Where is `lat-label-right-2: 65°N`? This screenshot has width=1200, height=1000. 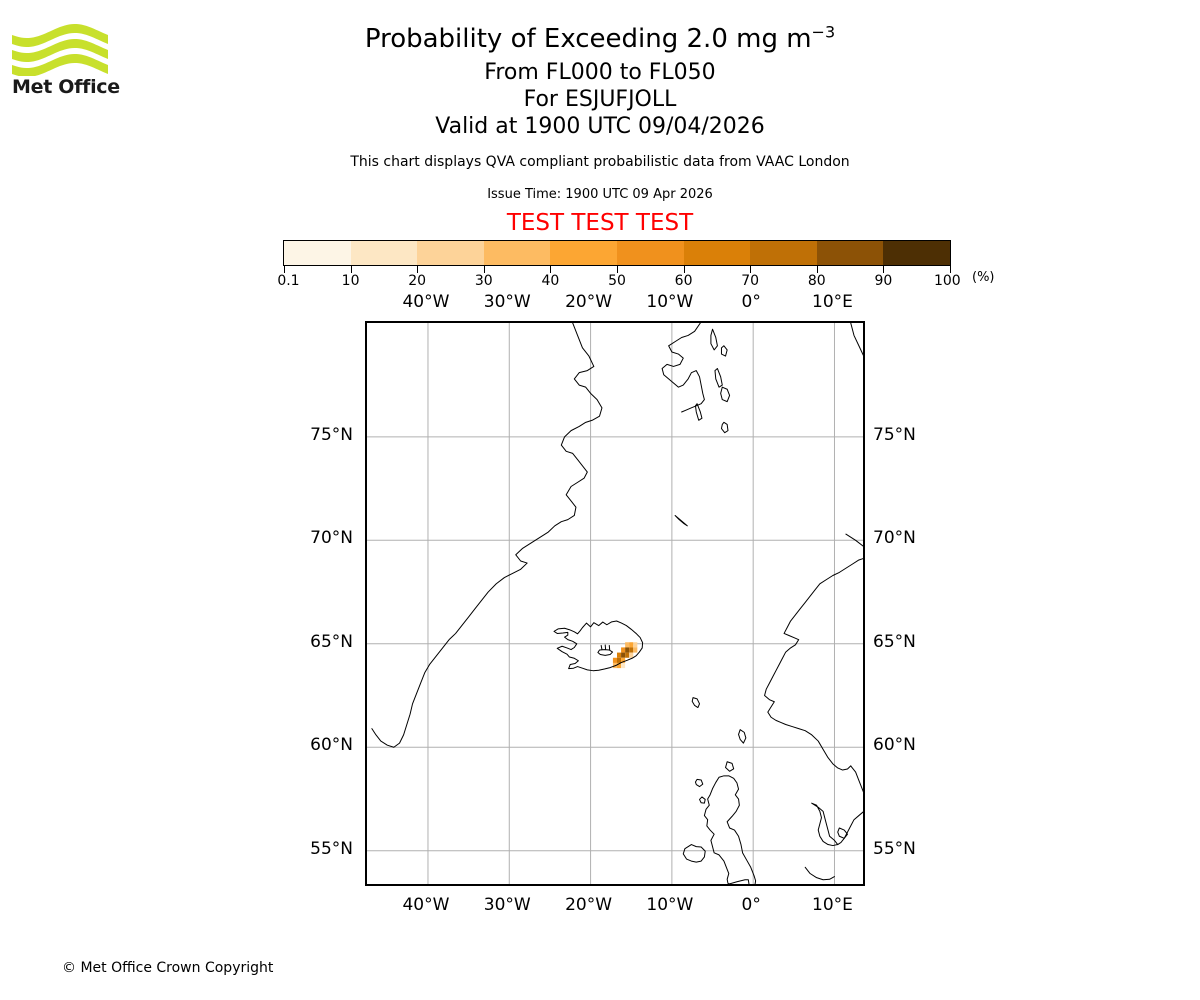
lat-label-right-2: 65°N is located at coordinates (894, 641).